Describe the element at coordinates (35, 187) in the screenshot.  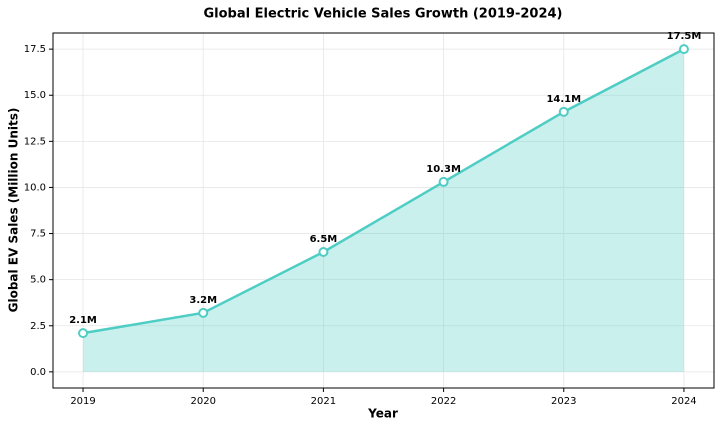
I see `y-tick-label: 10.0` at that location.